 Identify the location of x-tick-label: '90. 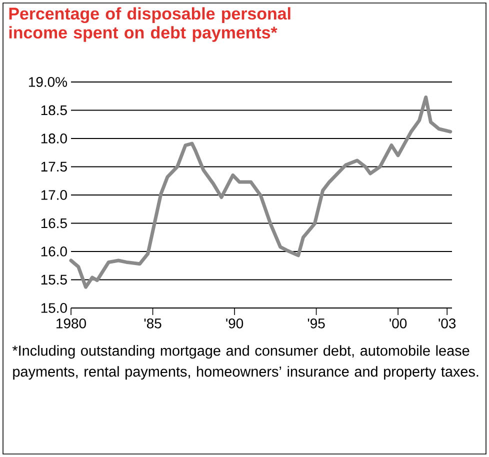
(235, 323).